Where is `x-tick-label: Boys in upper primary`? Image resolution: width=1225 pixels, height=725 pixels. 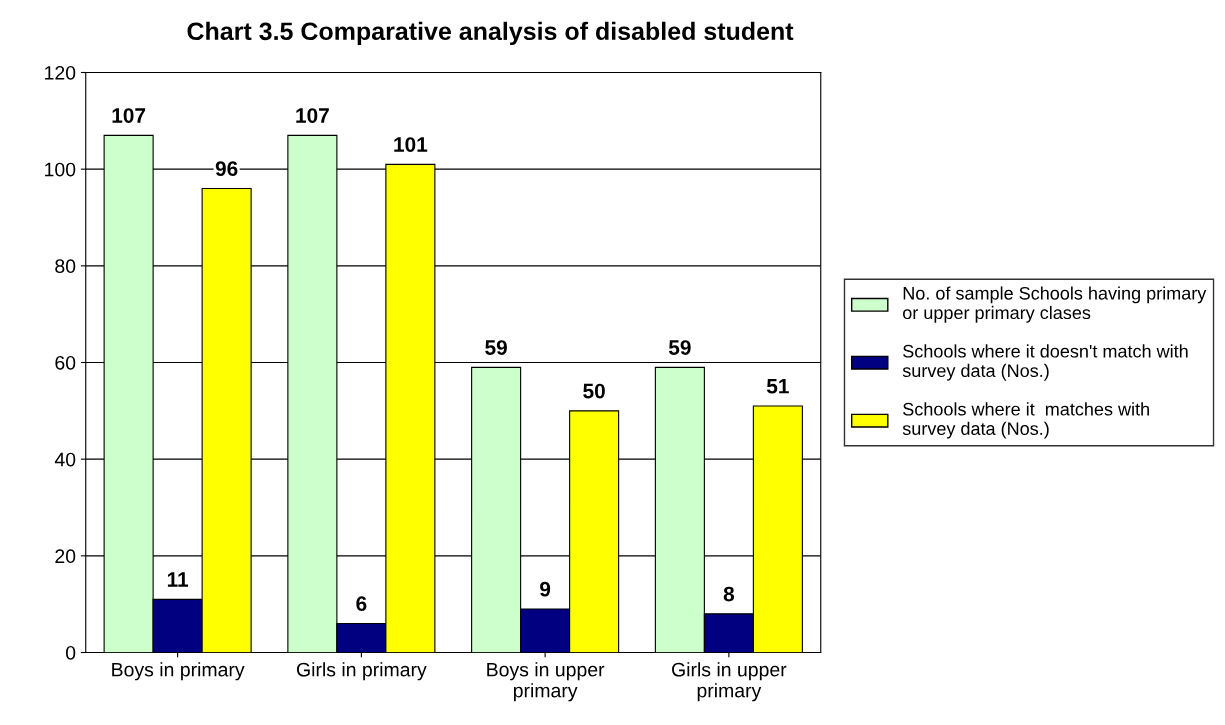 x-tick-label: Boys in upper primary is located at coordinates (546, 682).